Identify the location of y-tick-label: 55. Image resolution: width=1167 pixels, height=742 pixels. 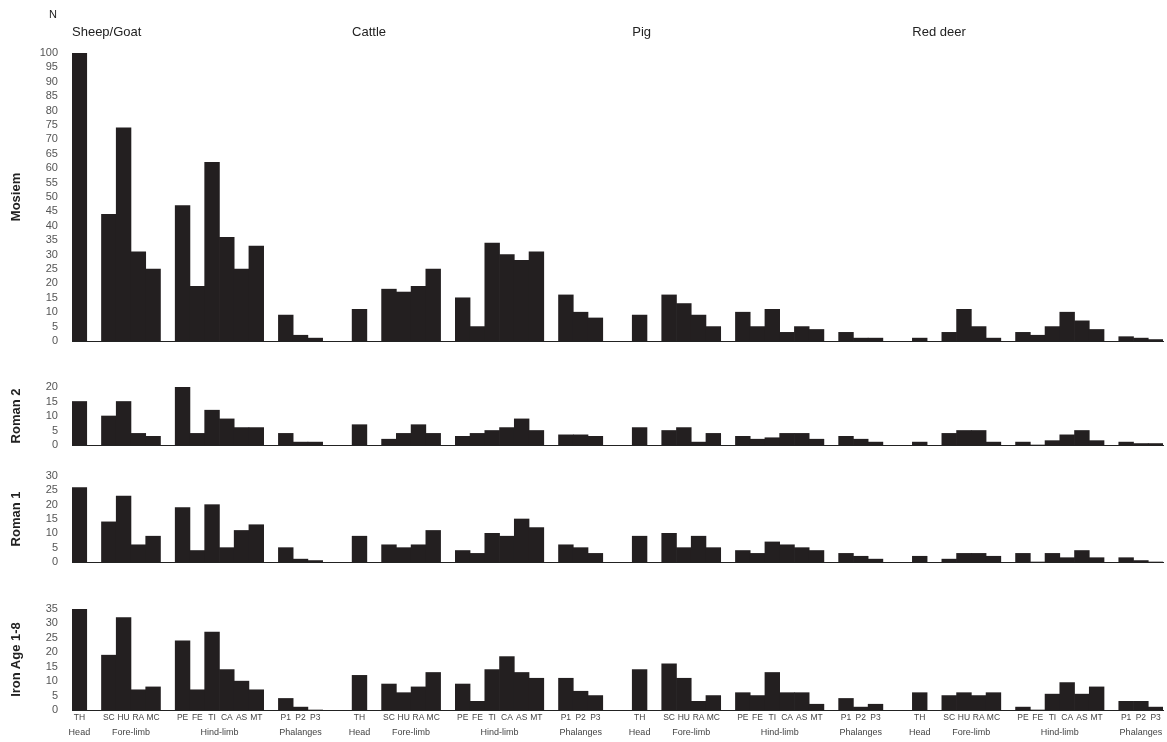
(51, 181).